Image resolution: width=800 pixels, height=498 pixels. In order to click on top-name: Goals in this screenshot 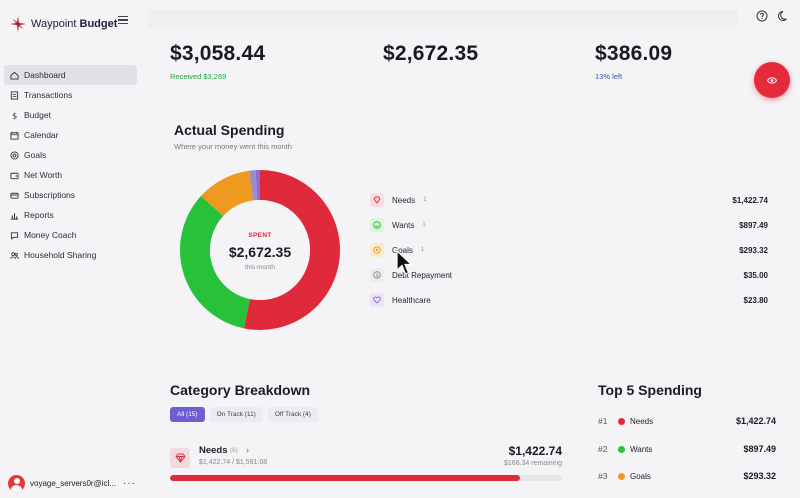, I will do `click(640, 476)`.